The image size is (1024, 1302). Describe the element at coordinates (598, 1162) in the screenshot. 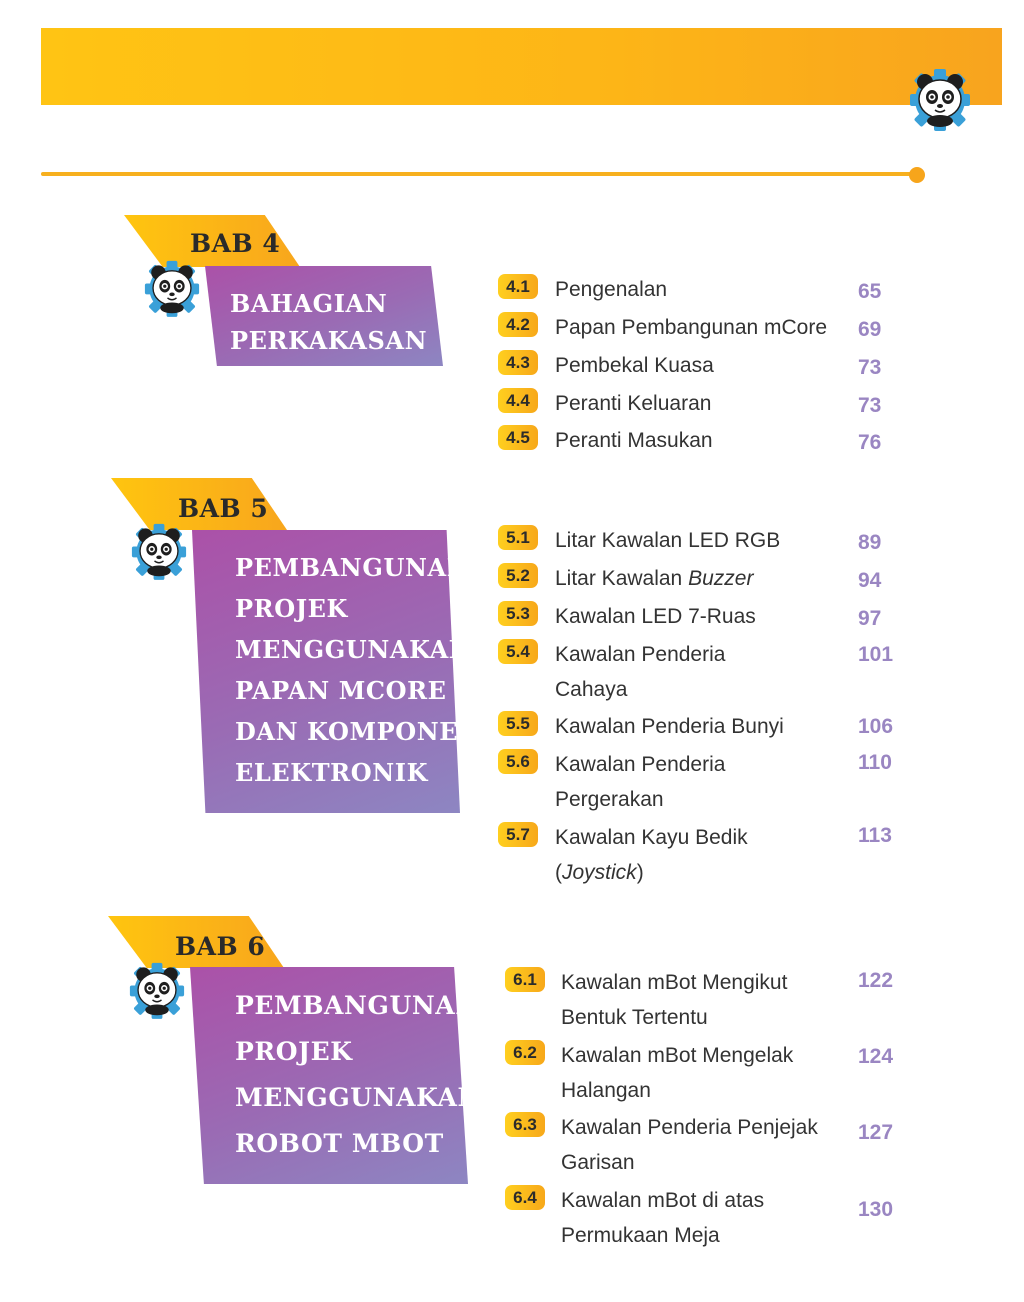

I see `section-title-continued: Garisan` at that location.